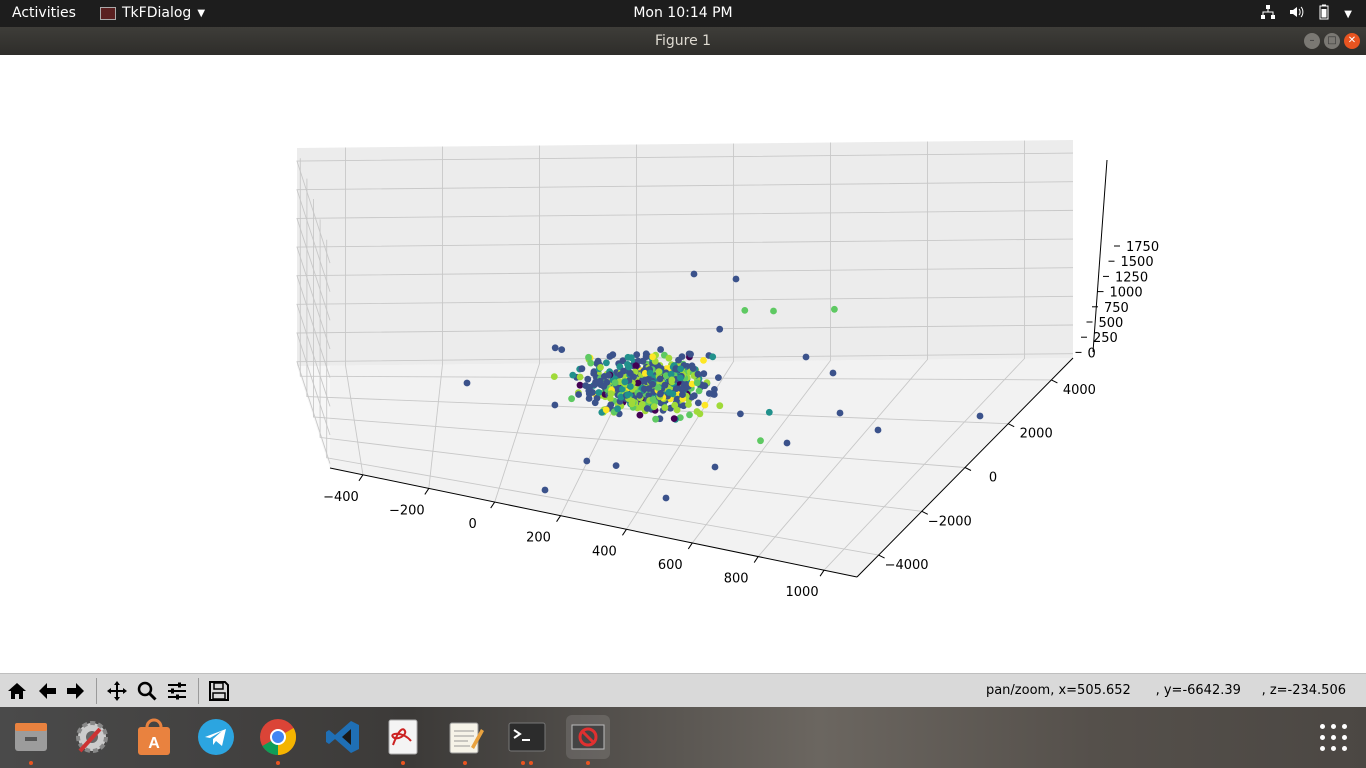 This screenshot has height=768, width=1366. What do you see at coordinates (157, 13) in the screenshot?
I see `app-menu-label: TkFDialog` at bounding box center [157, 13].